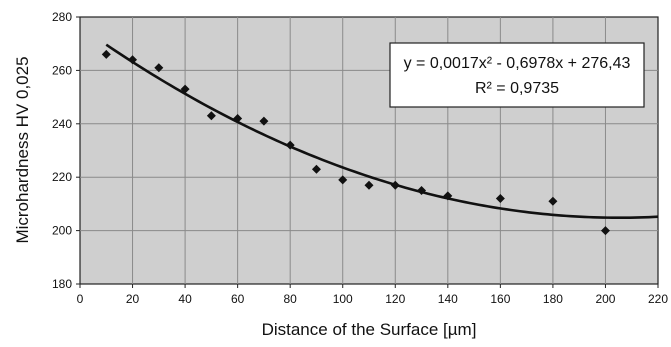 This screenshot has height=347, width=671. Describe the element at coordinates (605, 299) in the screenshot. I see `x-tick-label: 200` at that location.